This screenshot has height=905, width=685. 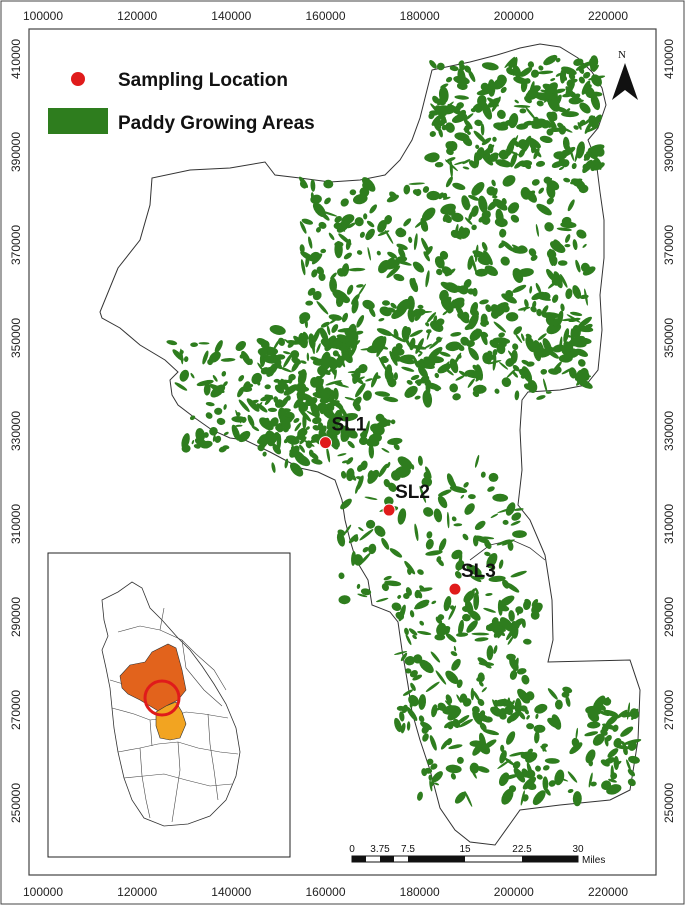 What do you see at coordinates (325, 443) in the screenshot?
I see `site-marker-sl1` at bounding box center [325, 443].